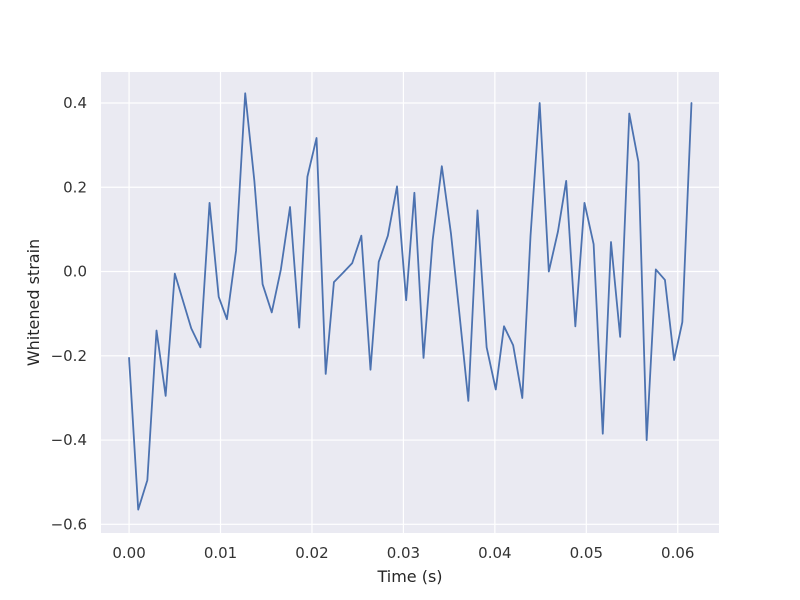 The image size is (800, 600). Describe the element at coordinates (409, 576) in the screenshot. I see `x-axis-label: Time (s)` at that location.